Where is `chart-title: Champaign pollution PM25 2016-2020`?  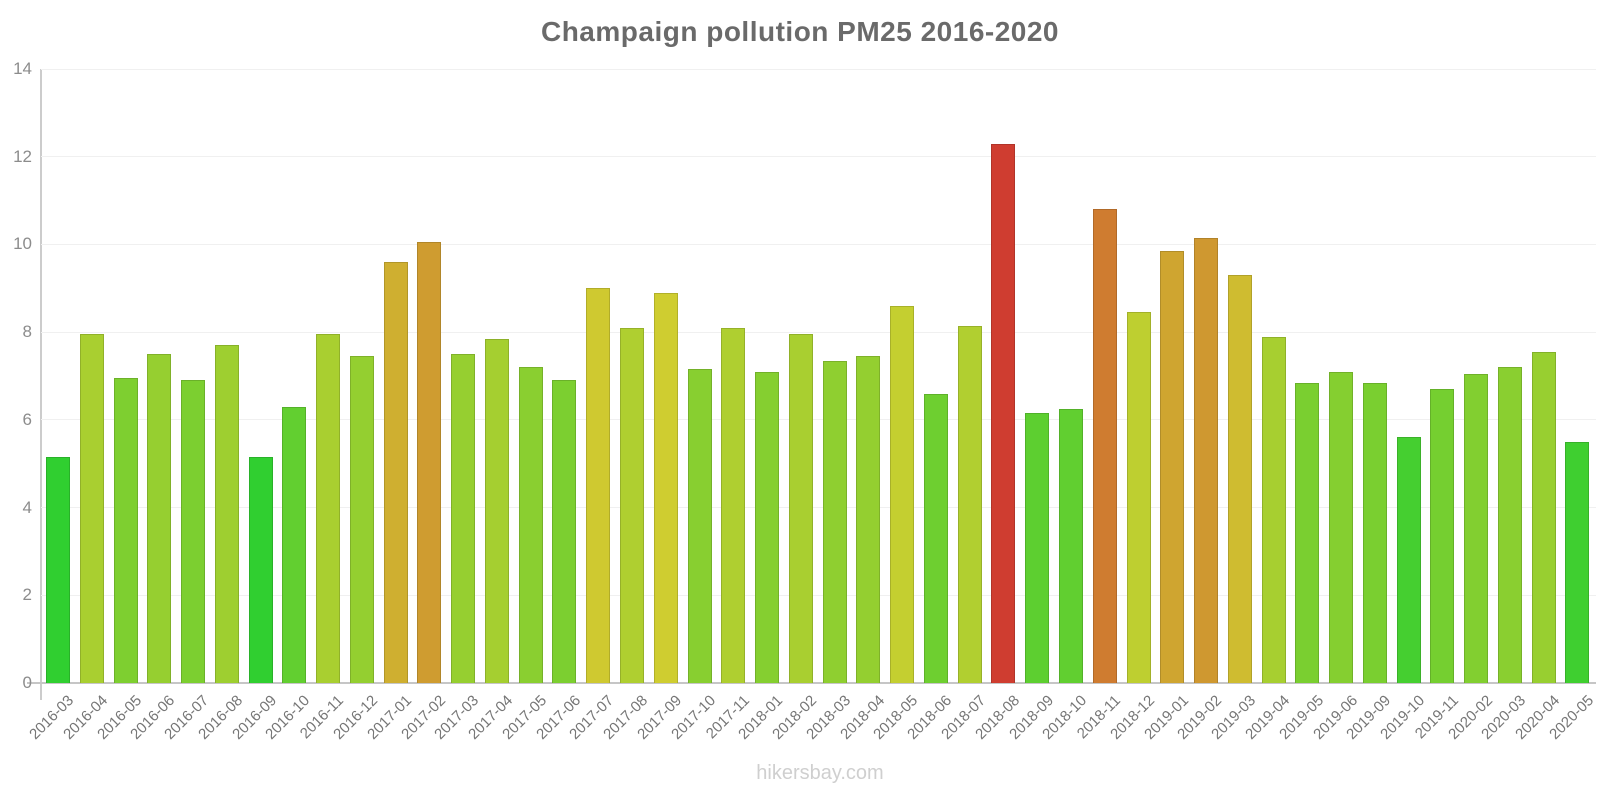
chart-title: Champaign pollution PM25 2016-2020 is located at coordinates (800, 31).